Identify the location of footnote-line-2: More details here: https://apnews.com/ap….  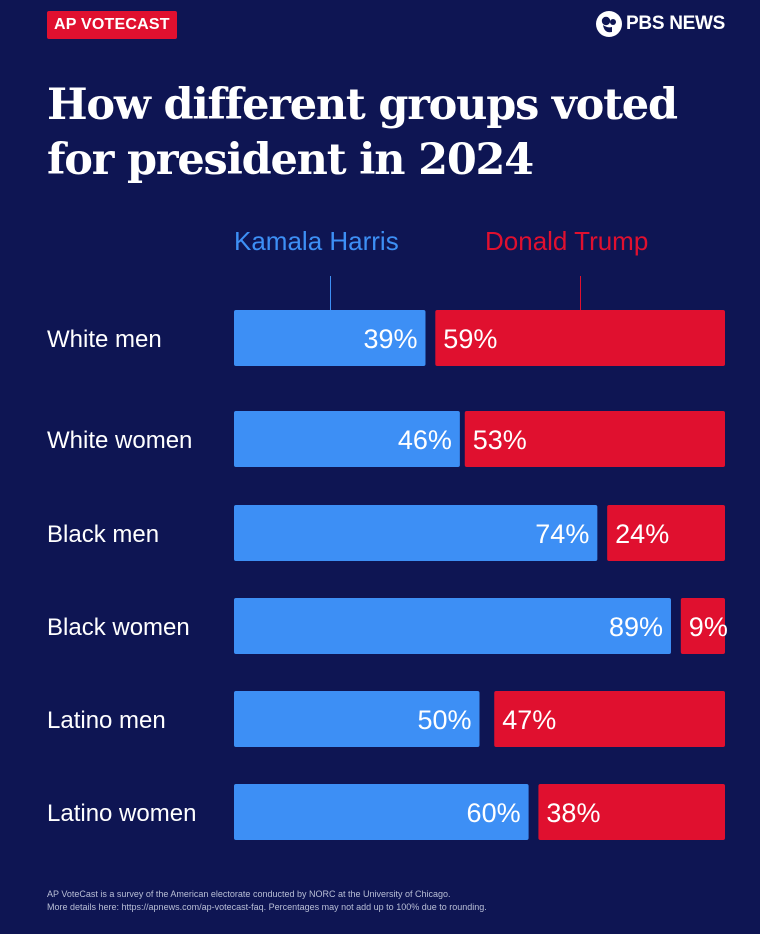
(267, 907).